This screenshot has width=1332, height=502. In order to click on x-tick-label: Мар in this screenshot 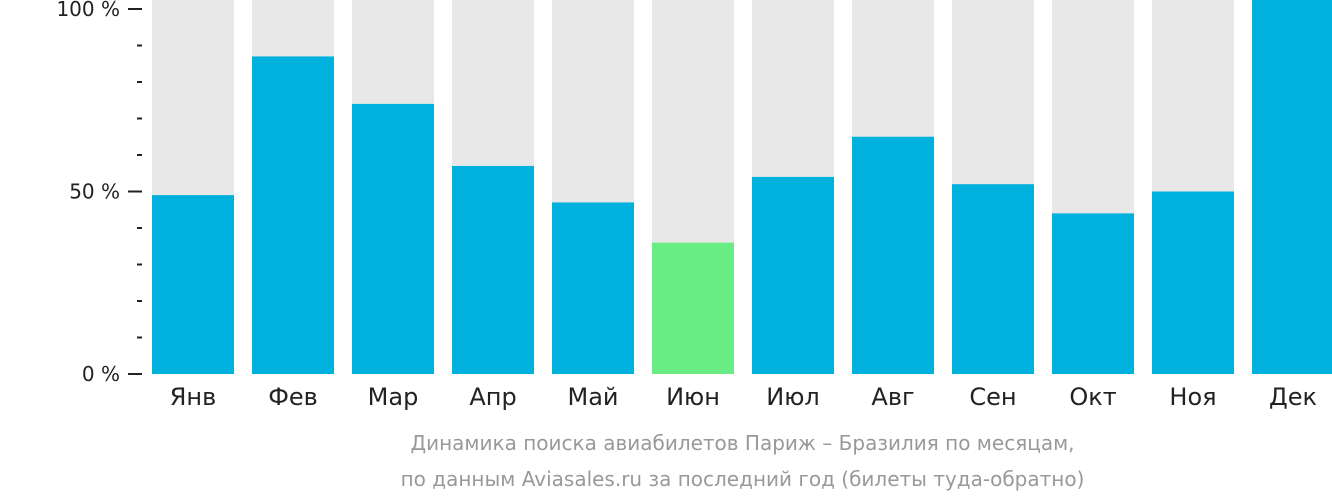, I will do `click(393, 397)`.